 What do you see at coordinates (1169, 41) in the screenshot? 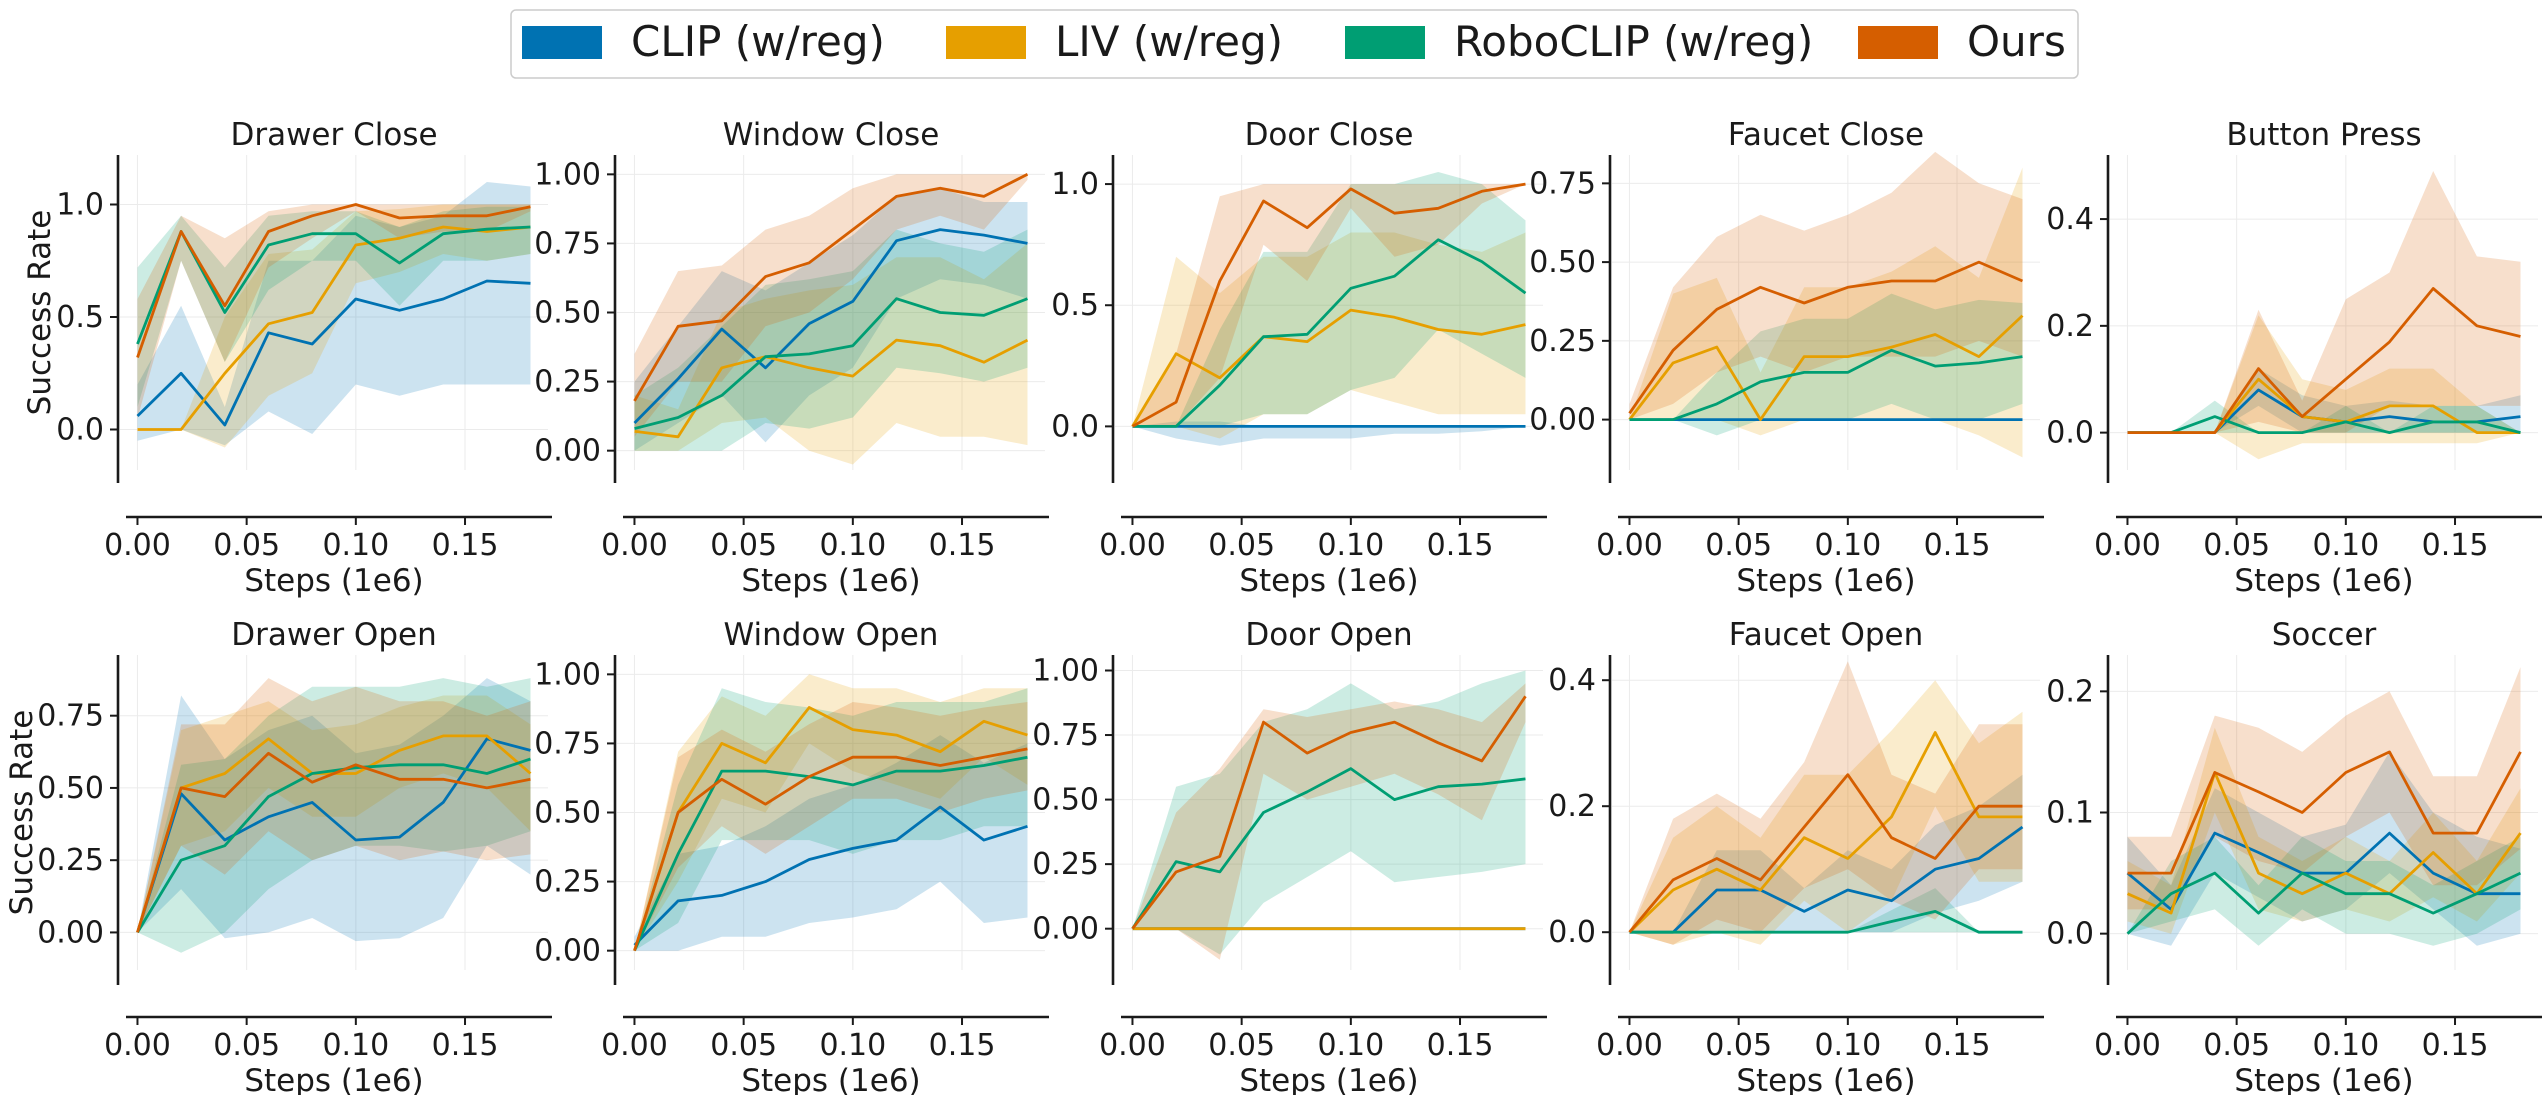
I see `legend-label-liv-w-reg: LIV (w/reg)` at bounding box center [1169, 41].